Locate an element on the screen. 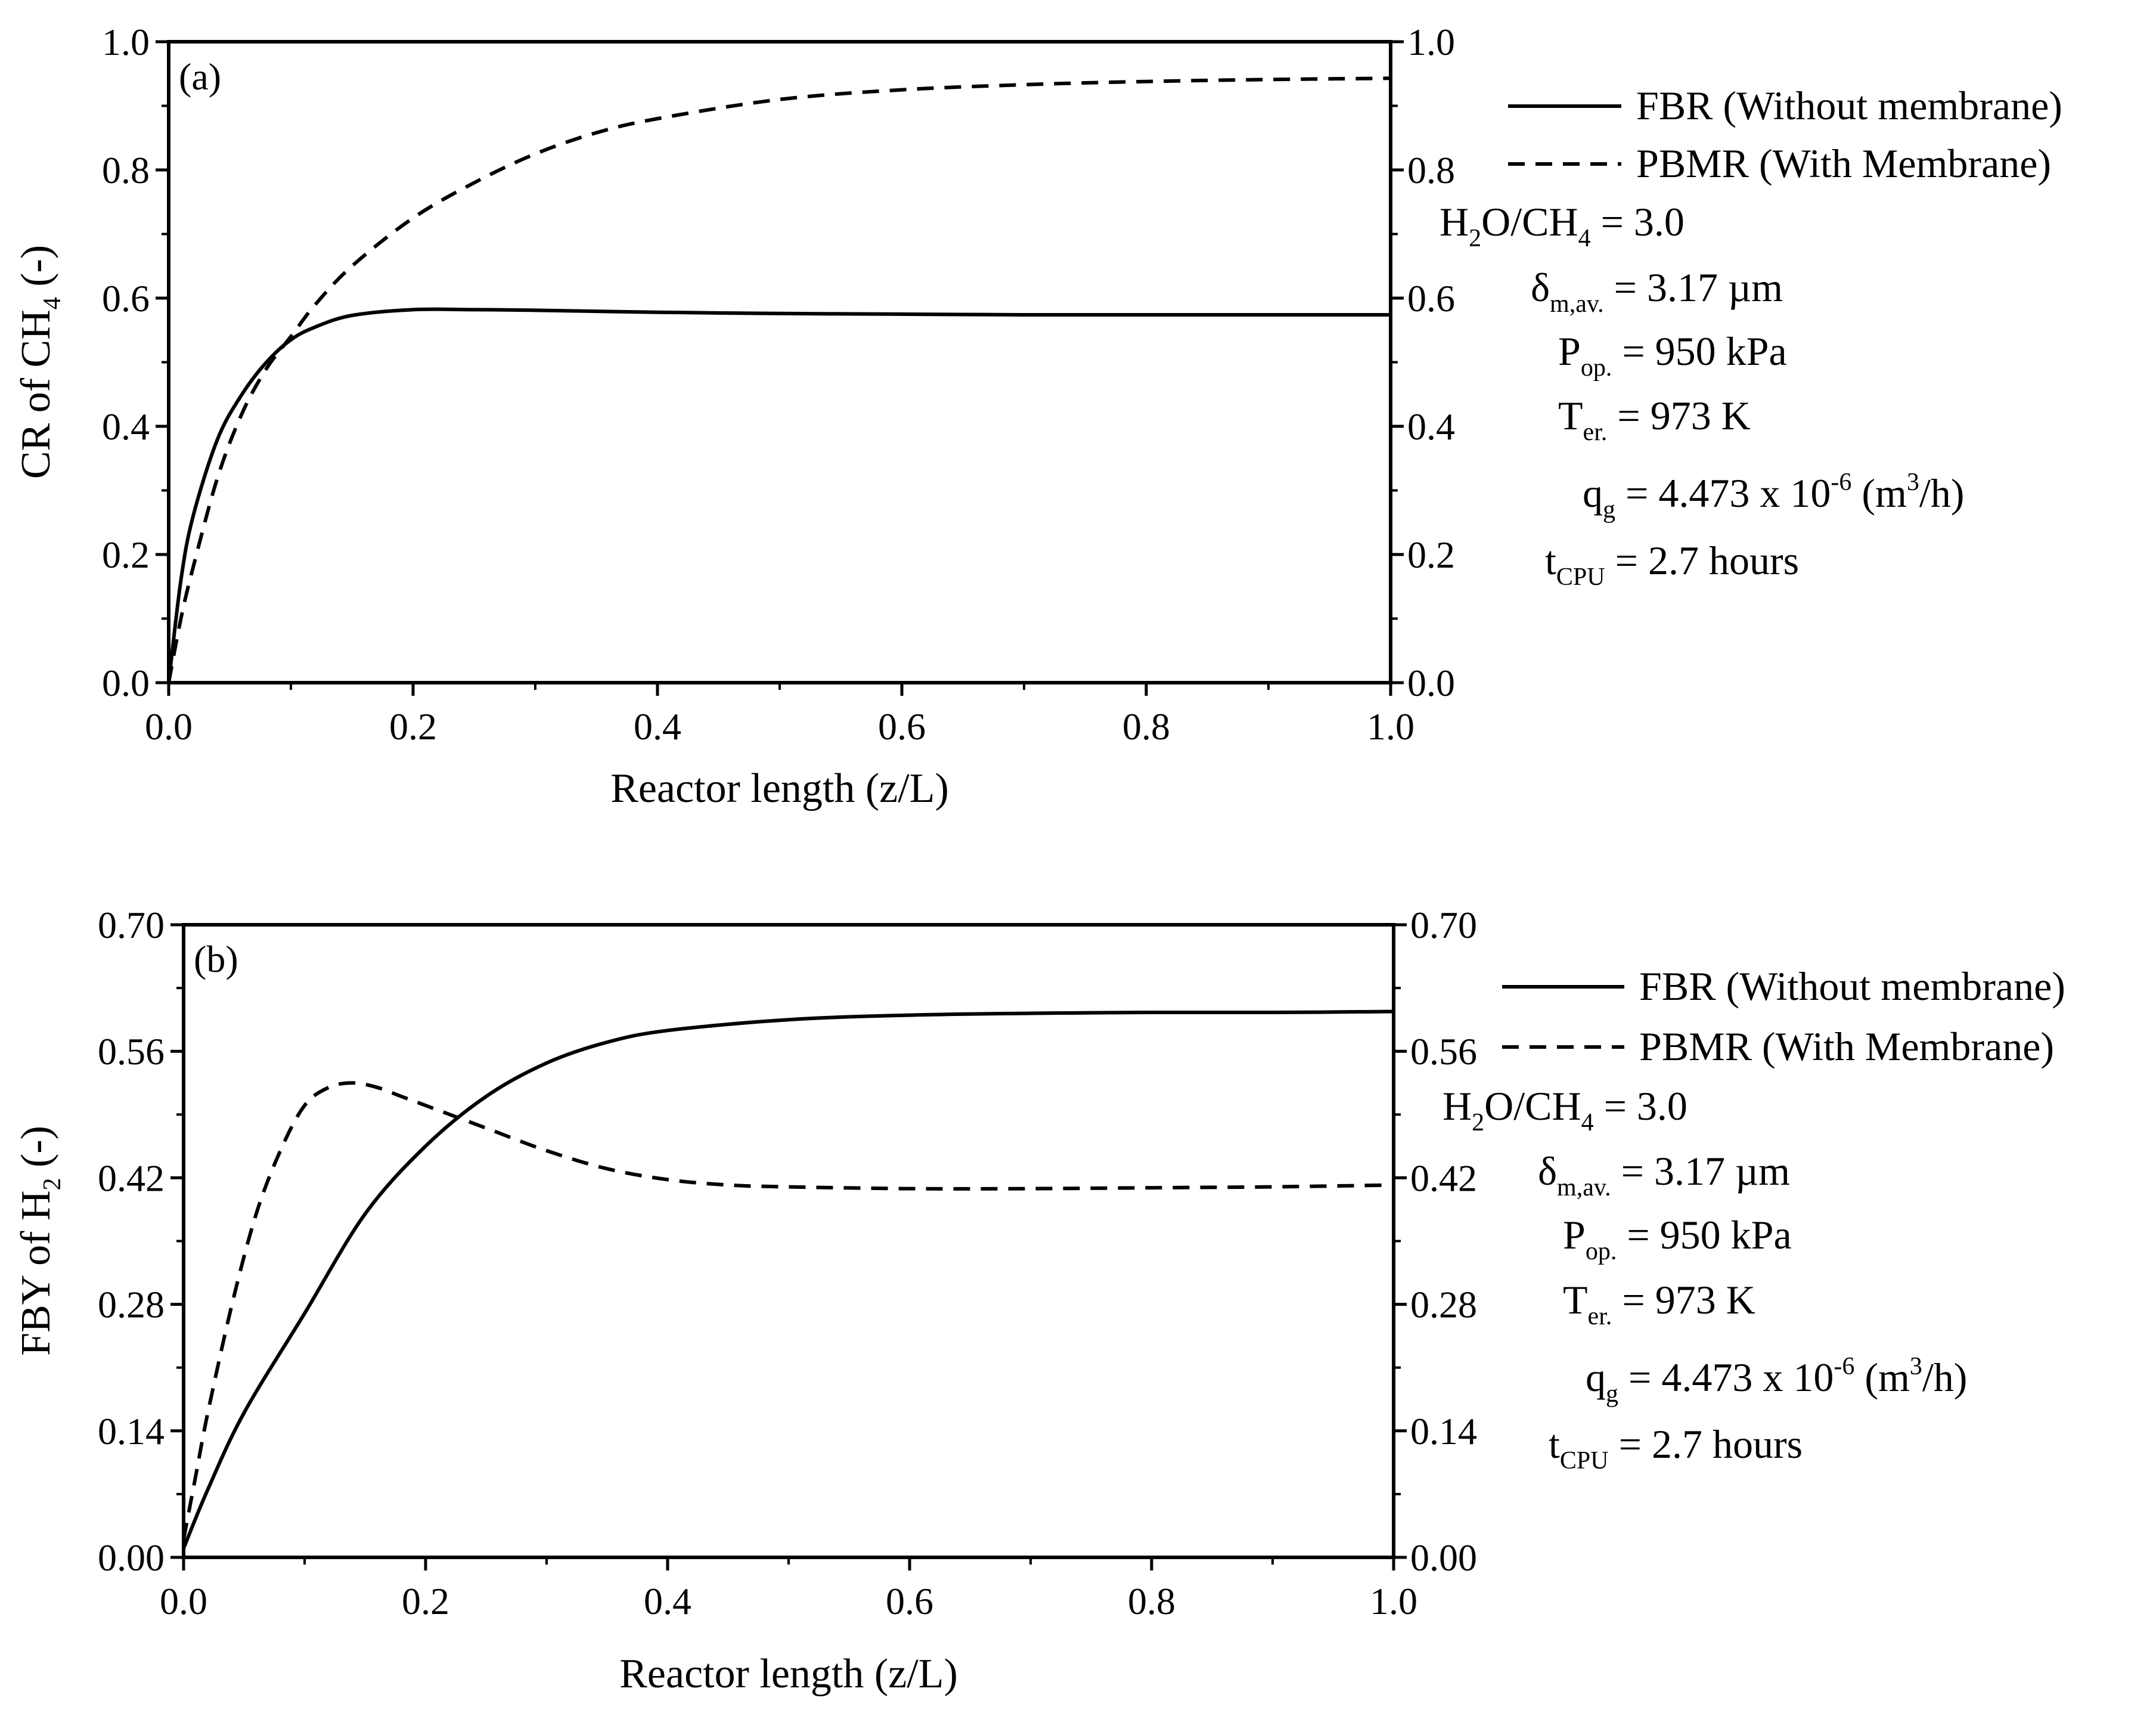 Image resolution: width=2156 pixels, height=1710 pixels. y-tick-label-left: 0.42 is located at coordinates (131, 1178).